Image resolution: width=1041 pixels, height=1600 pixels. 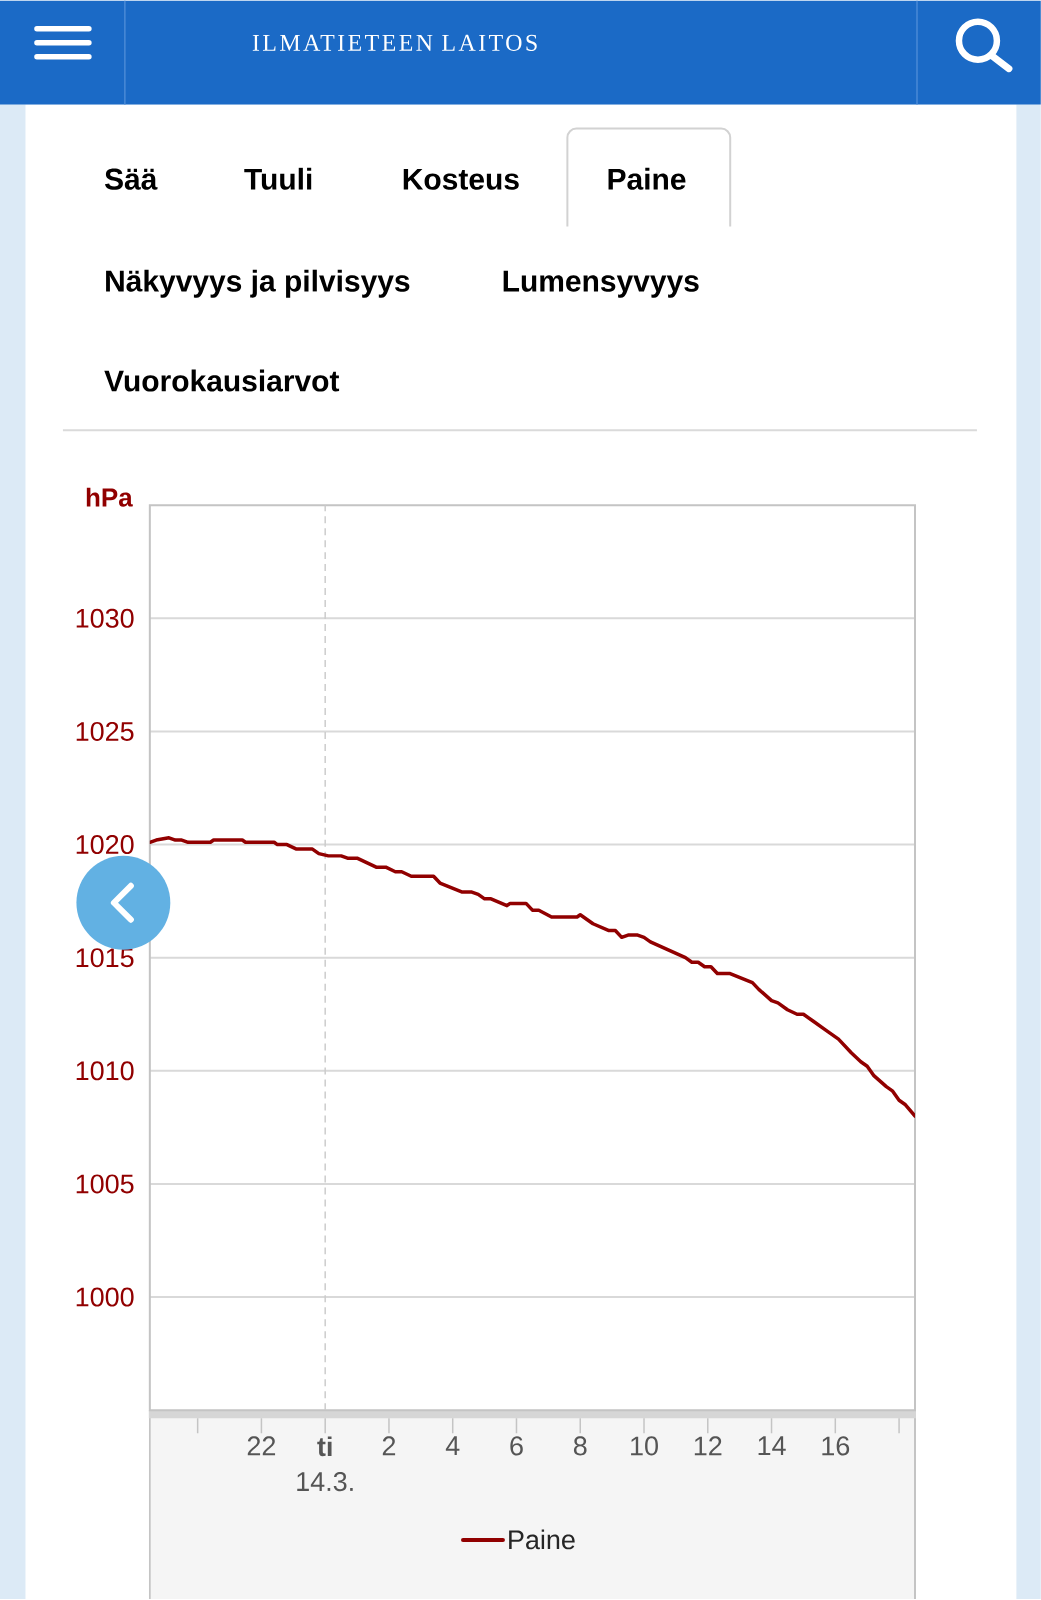 I want to click on y-tick-label: 1005, so click(x=105, y=1184).